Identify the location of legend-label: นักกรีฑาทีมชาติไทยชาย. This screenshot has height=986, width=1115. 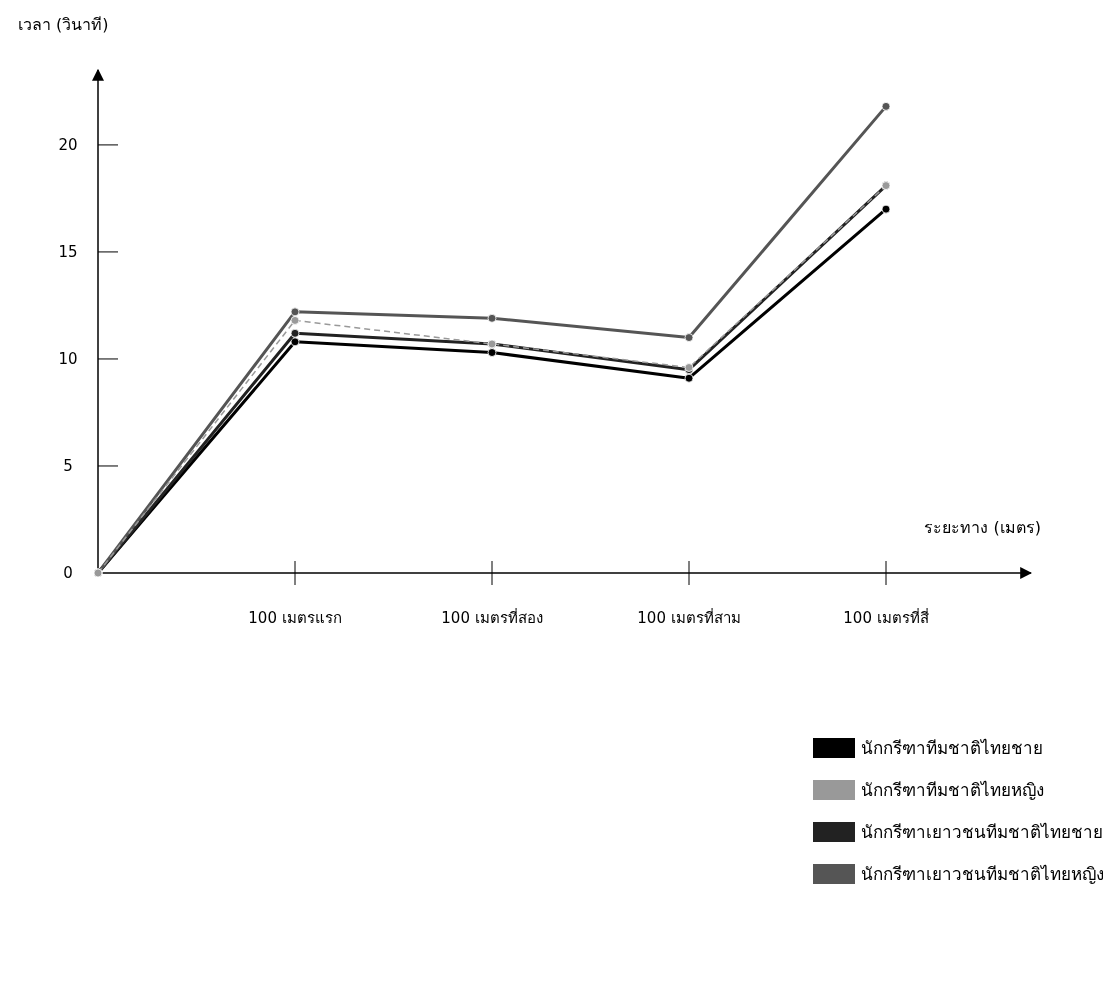
(952, 747).